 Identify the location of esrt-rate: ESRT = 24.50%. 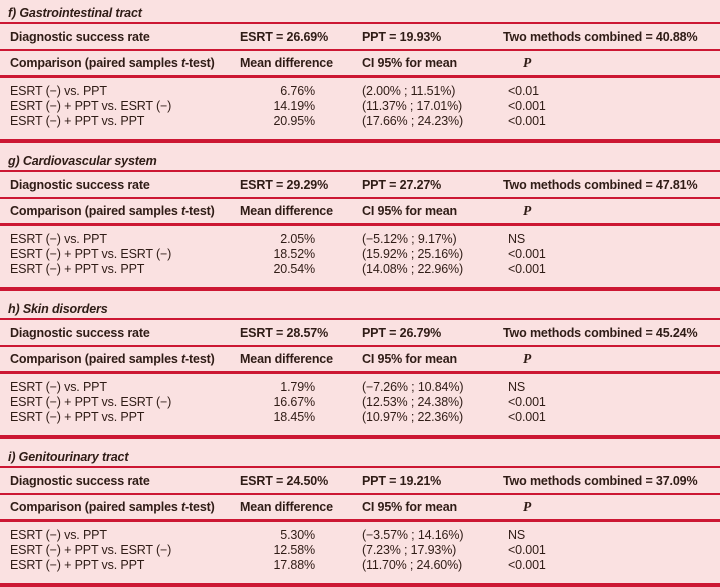
(284, 480).